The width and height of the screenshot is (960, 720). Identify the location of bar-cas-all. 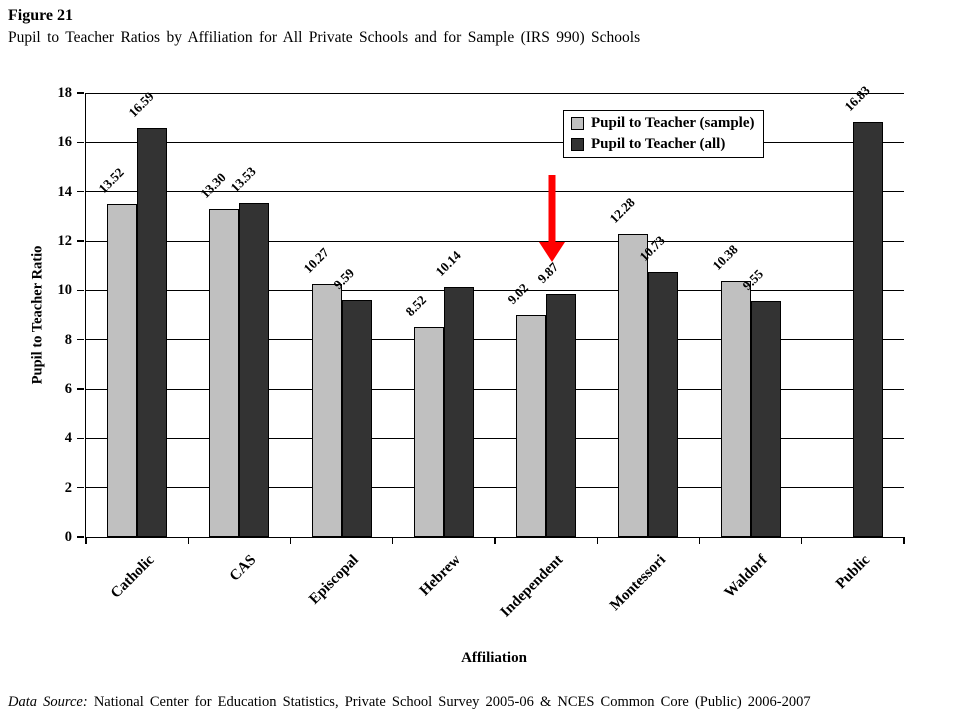
(254, 370).